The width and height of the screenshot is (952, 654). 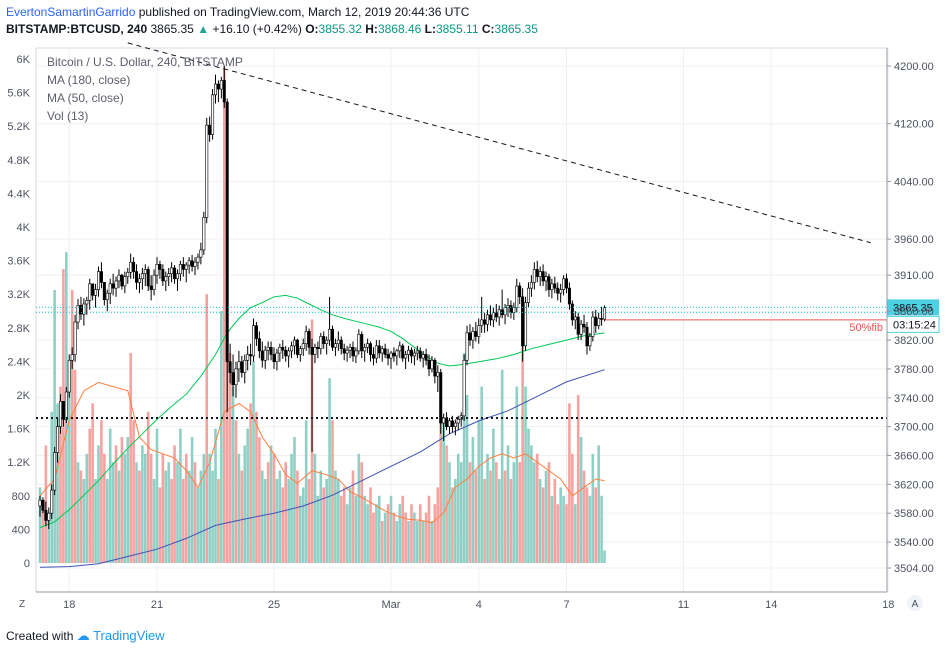 I want to click on open-value: 3855.32, so click(x=340, y=29).